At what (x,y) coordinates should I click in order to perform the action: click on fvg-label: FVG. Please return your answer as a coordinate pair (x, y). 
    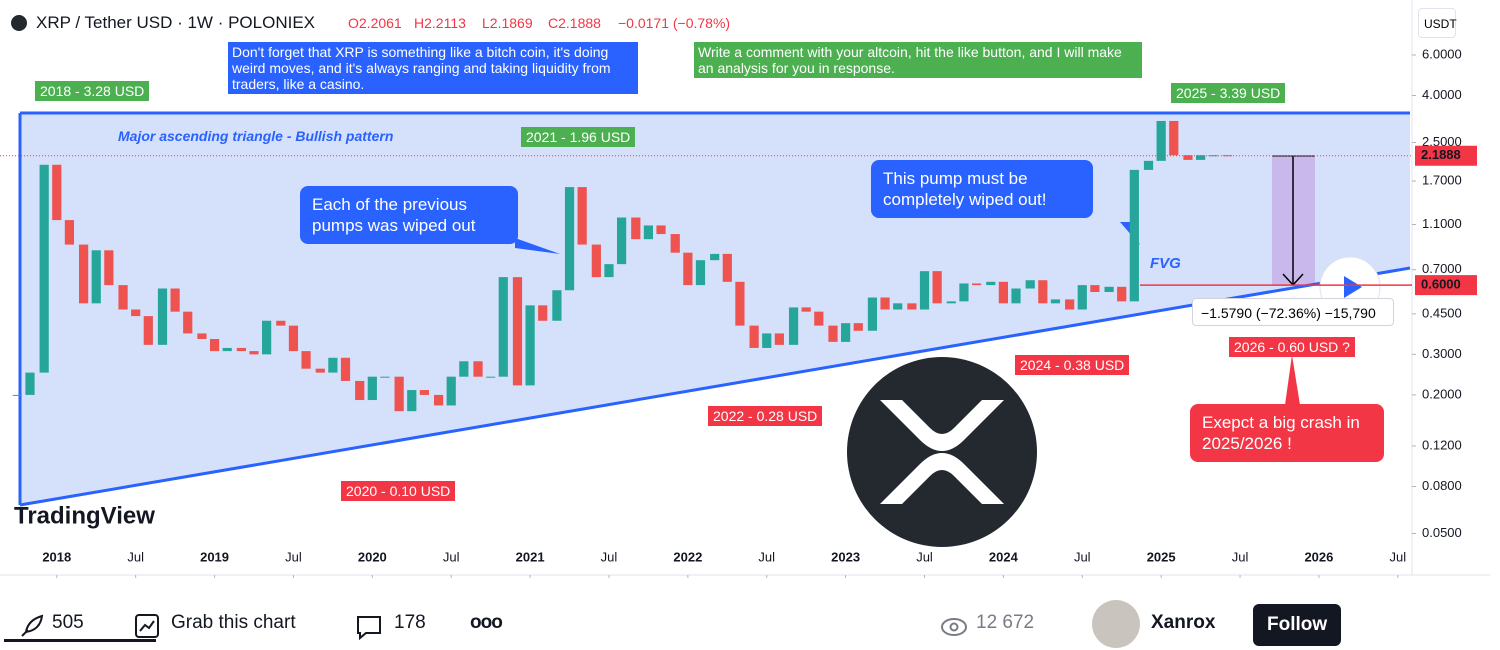
    Looking at the image, I should click on (1165, 263).